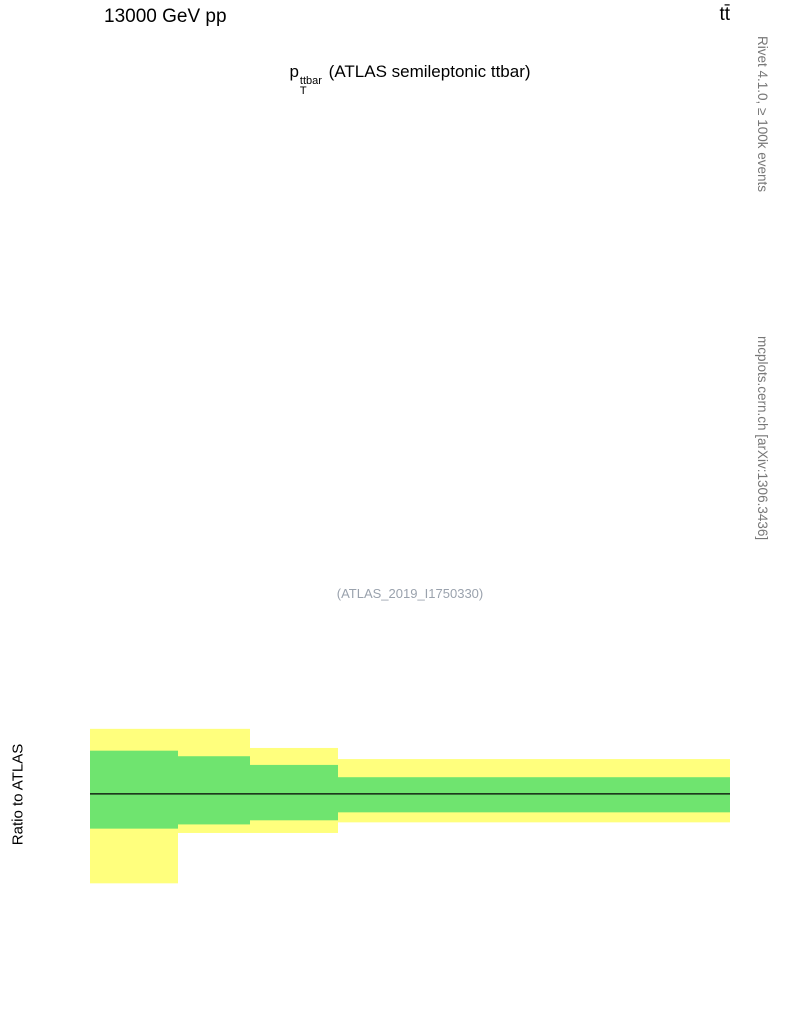 The image size is (786, 1024). What do you see at coordinates (165, 16) in the screenshot?
I see `beam-energy-title: 13000 GeV pp` at bounding box center [165, 16].